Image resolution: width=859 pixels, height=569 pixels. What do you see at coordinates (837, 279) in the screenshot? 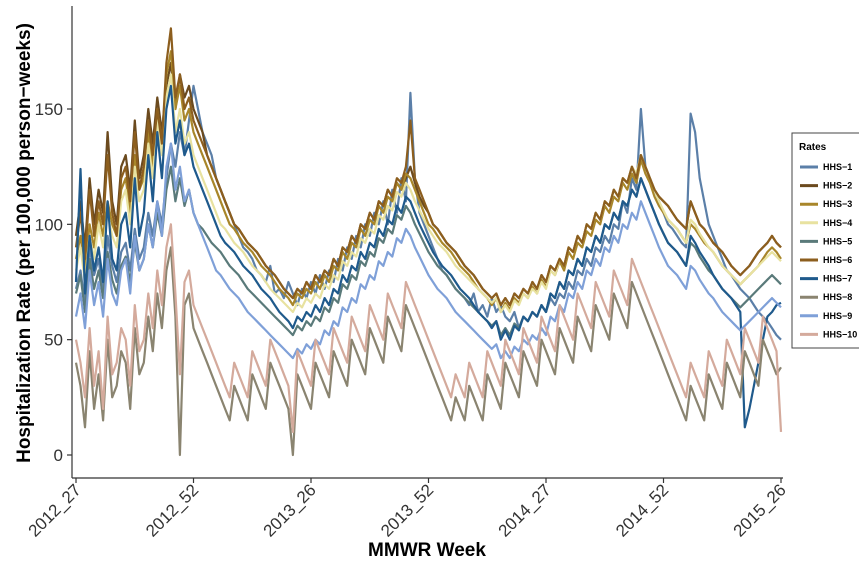
I see `legend-label: HHS−7` at bounding box center [837, 279].